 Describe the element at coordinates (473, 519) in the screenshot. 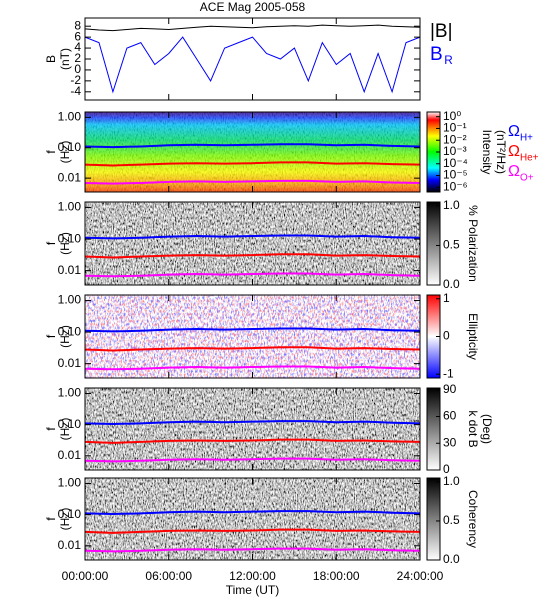

I see `colorbar-label: Coherency` at that location.